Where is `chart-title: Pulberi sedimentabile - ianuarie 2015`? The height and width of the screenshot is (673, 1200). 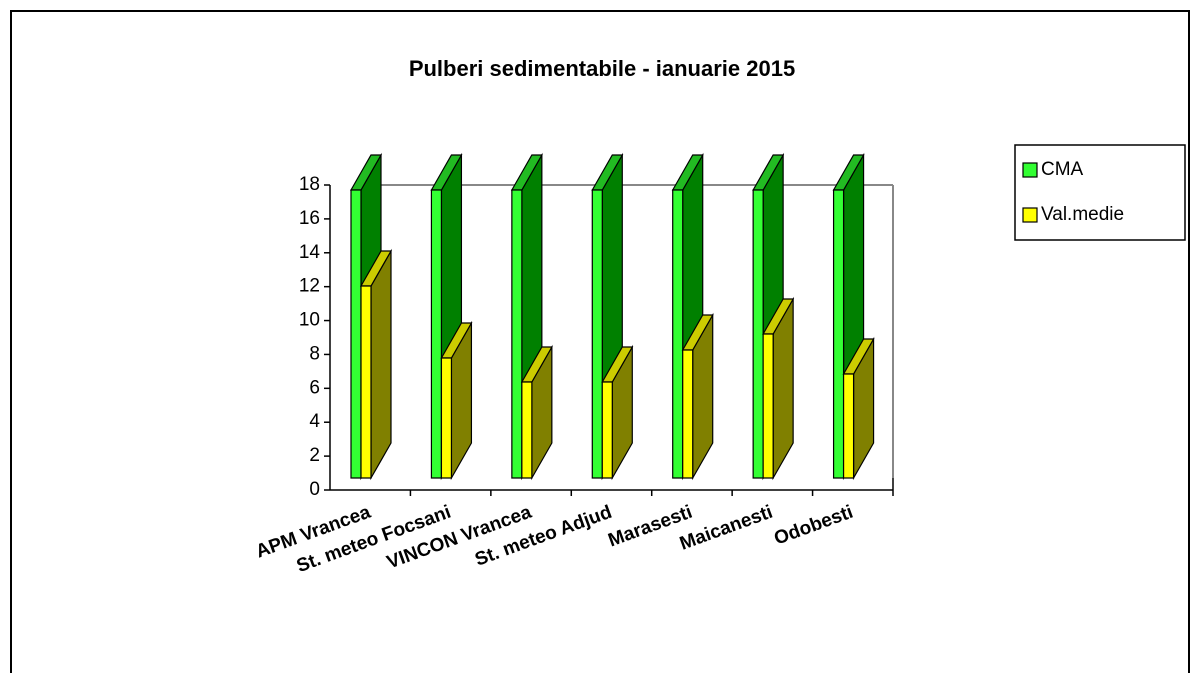 chart-title: Pulberi sedimentabile - ianuarie 2015 is located at coordinates (602, 68).